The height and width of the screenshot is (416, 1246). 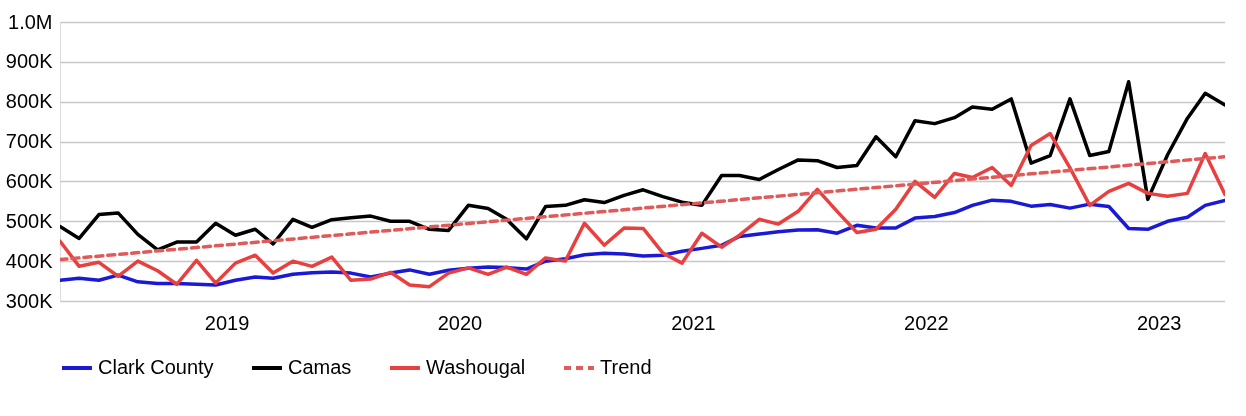 What do you see at coordinates (320, 367) in the screenshot?
I see `legend-label: Camas` at bounding box center [320, 367].